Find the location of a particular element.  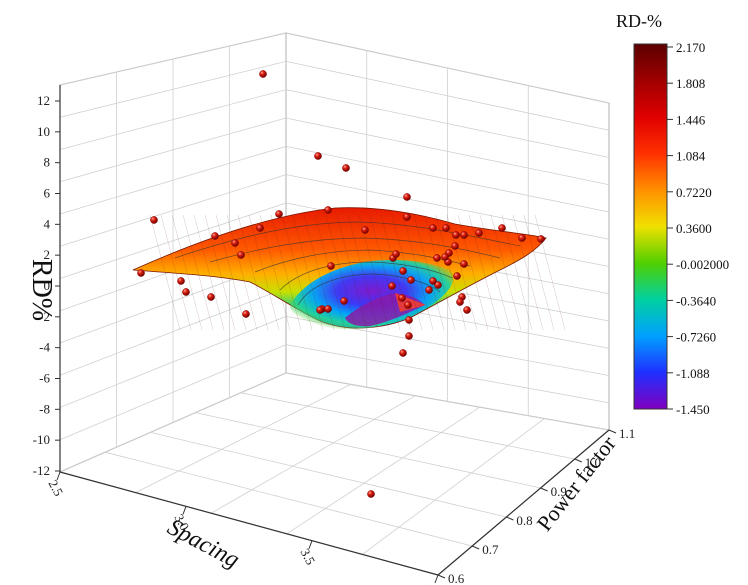

x-tick-label: 2.5 is located at coordinates (56, 487).